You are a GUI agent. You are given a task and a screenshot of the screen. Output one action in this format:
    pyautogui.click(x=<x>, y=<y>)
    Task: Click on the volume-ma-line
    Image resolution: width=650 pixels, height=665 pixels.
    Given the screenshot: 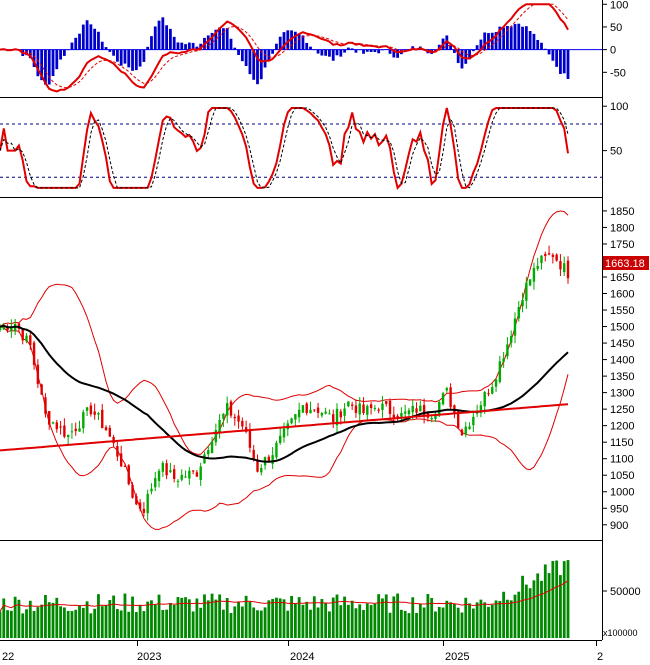 What is the action you would take?
    pyautogui.click(x=284, y=596)
    